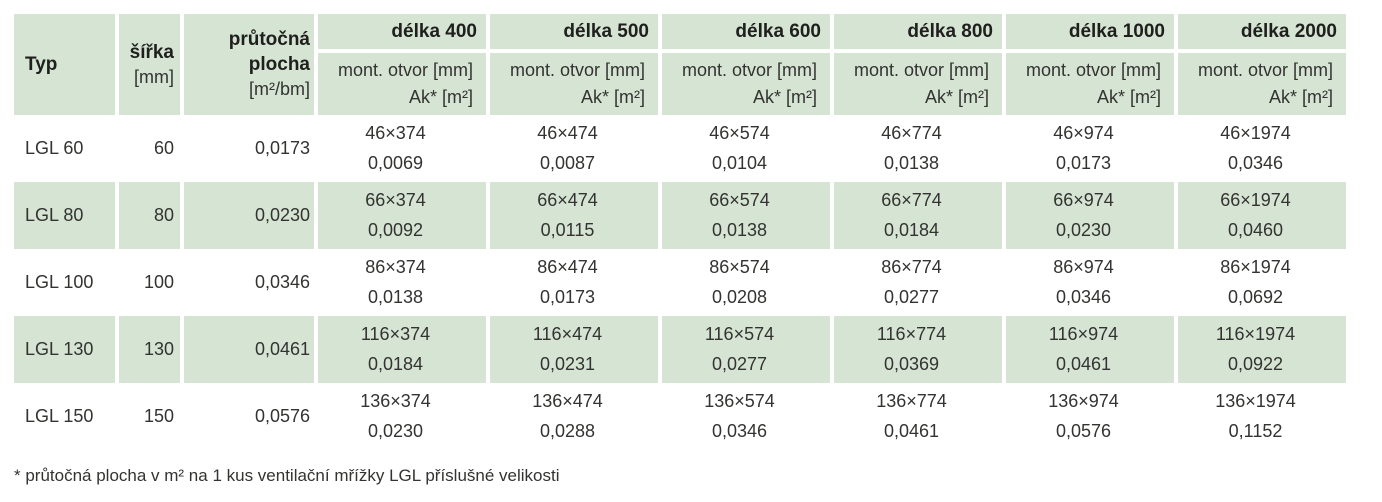  What do you see at coordinates (746, 148) in the screenshot?
I see `cell-delka-600: 46×574 0,0104` at bounding box center [746, 148].